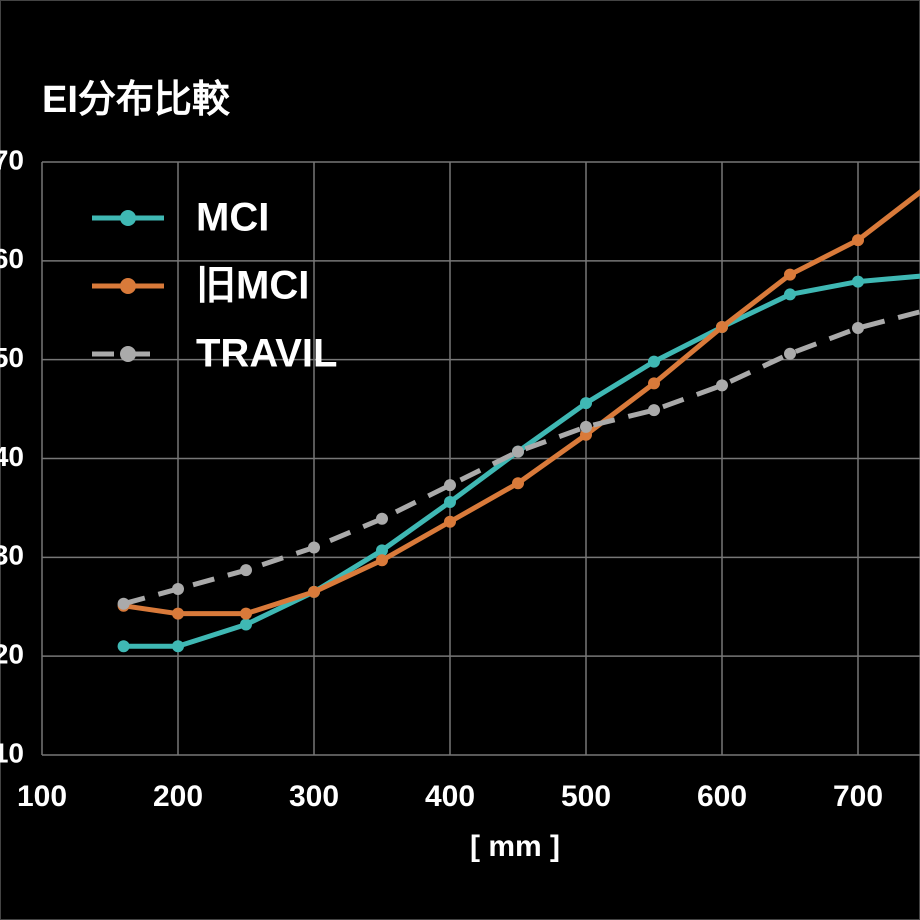  What do you see at coordinates (266, 354) in the screenshot?
I see `legend-label: TRAVIL` at bounding box center [266, 354].